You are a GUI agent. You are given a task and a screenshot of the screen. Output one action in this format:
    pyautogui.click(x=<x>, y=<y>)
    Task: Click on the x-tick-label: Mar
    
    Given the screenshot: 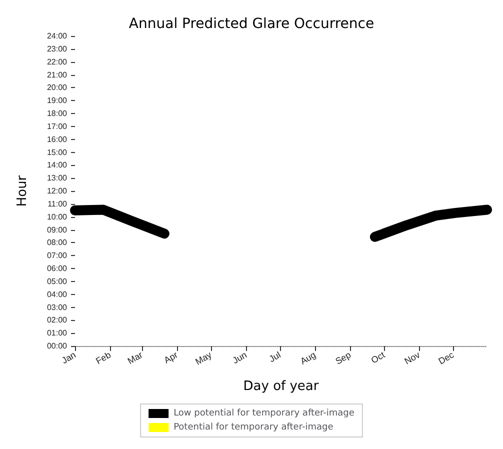 What is the action you would take?
    pyautogui.click(x=135, y=358)
    